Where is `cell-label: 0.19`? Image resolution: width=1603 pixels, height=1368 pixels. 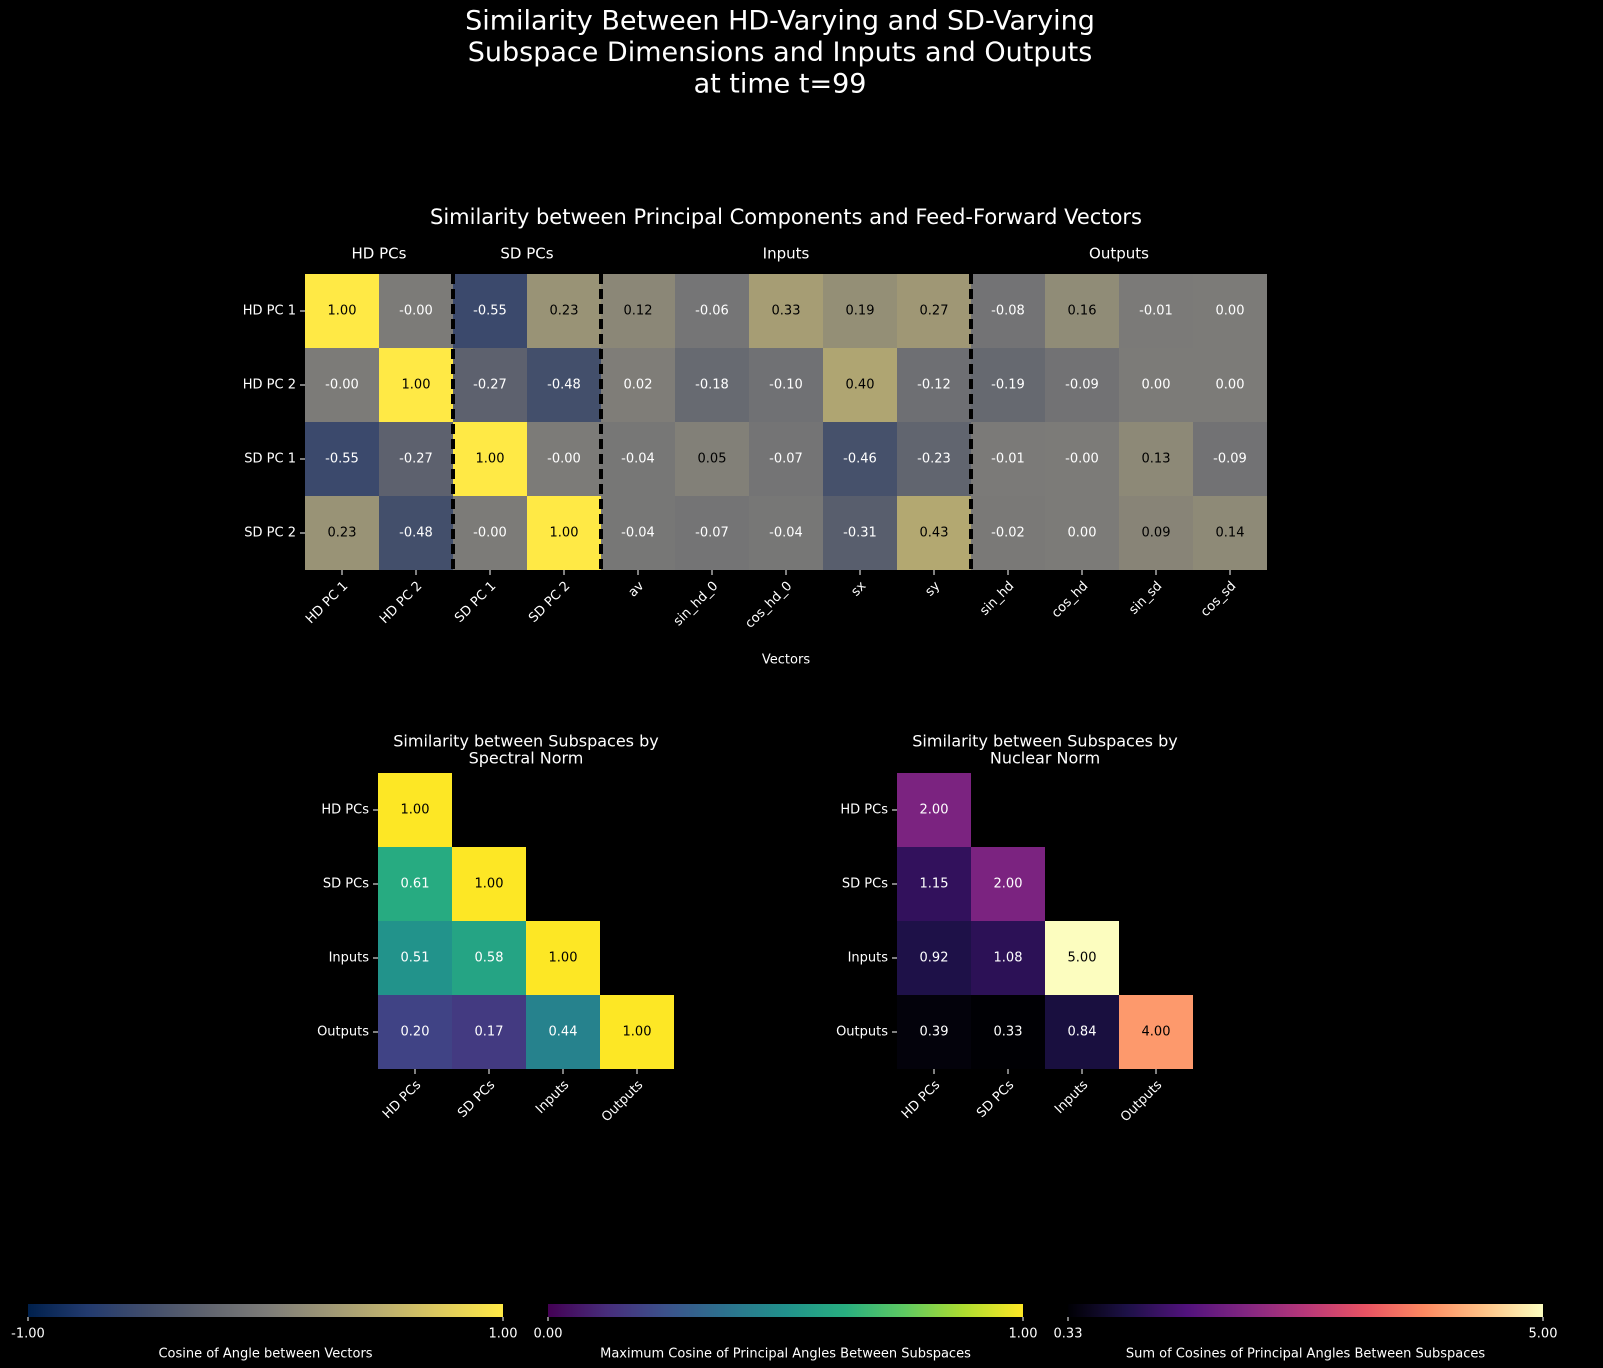
cell-label: 0.19 is located at coordinates (860, 311).